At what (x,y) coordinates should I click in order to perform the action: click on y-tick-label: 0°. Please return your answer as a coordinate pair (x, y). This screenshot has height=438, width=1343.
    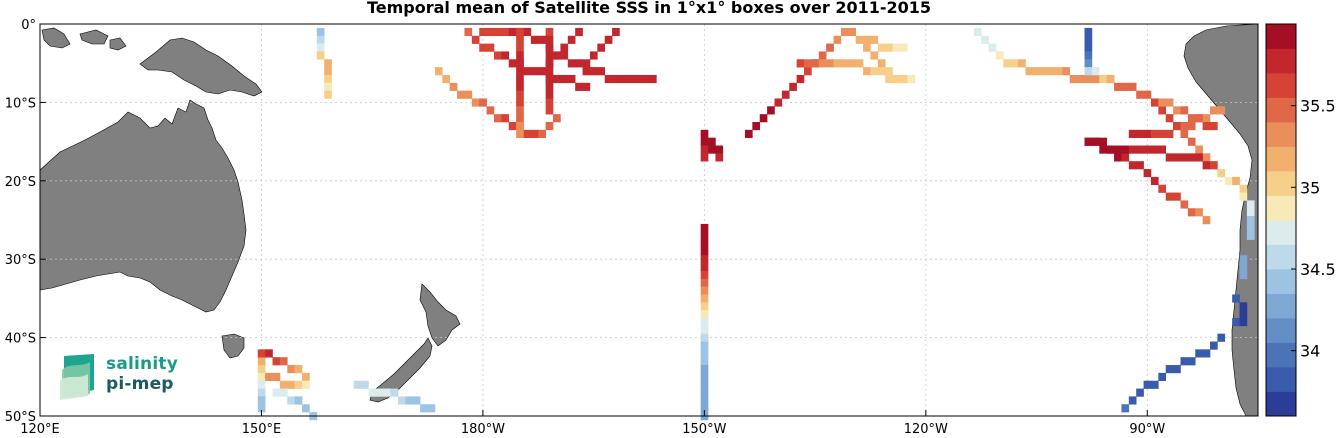
    Looking at the image, I should click on (28, 25).